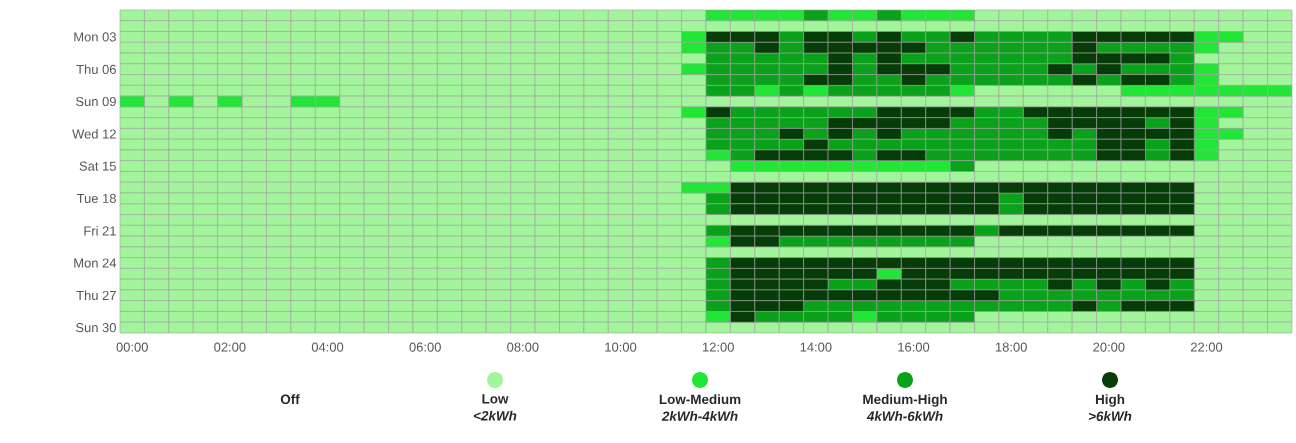  Describe the element at coordinates (97, 166) in the screenshot. I see `y-tick-label: Sat 15` at that location.